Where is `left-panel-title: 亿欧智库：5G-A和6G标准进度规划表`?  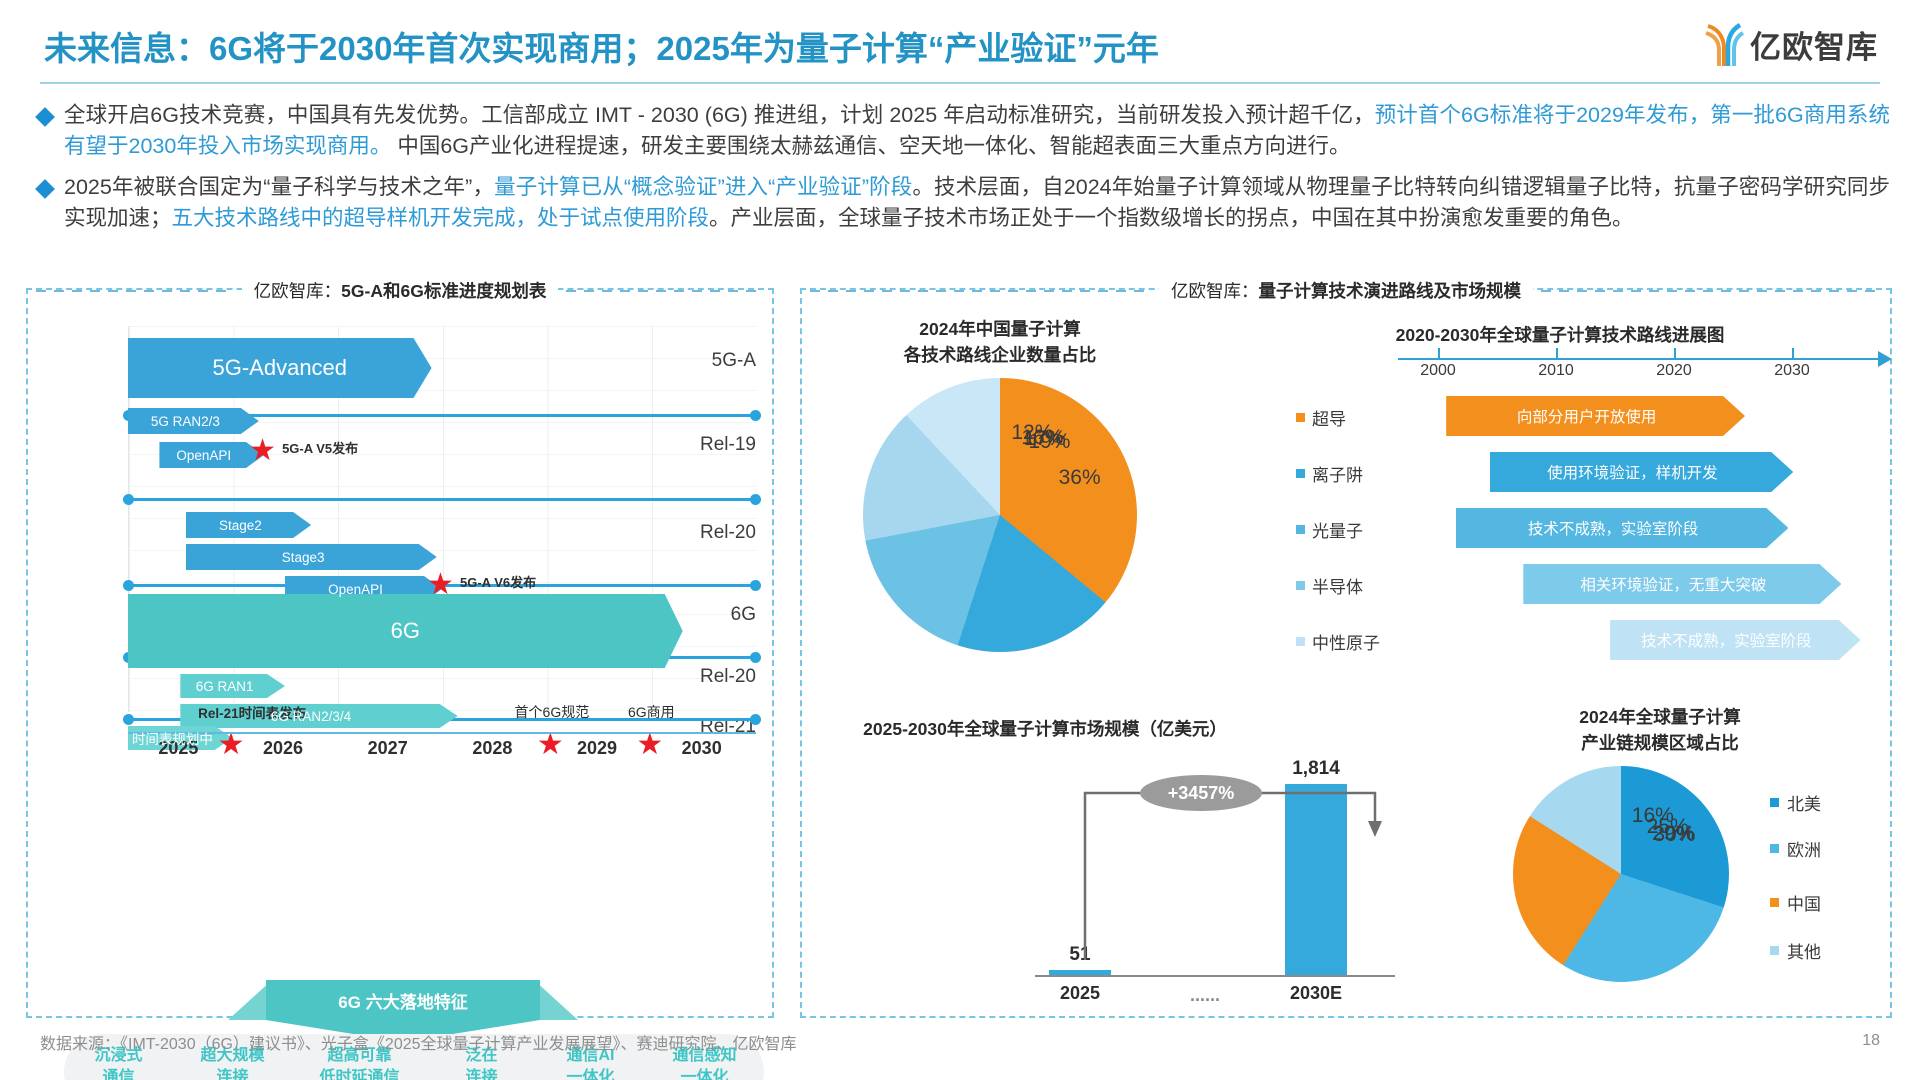
left-panel-title: 亿欧智库：5G-A和6G标准进度规划表 is located at coordinates (400, 290).